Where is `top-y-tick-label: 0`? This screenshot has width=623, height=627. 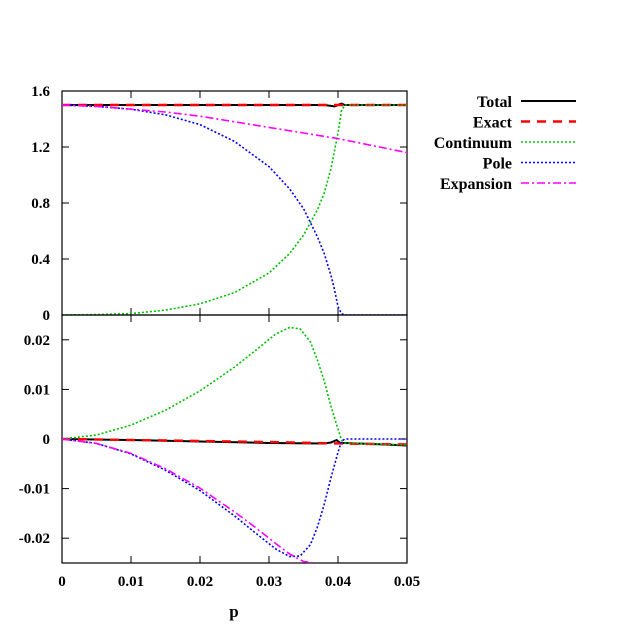 top-y-tick-label: 0 is located at coordinates (47, 316).